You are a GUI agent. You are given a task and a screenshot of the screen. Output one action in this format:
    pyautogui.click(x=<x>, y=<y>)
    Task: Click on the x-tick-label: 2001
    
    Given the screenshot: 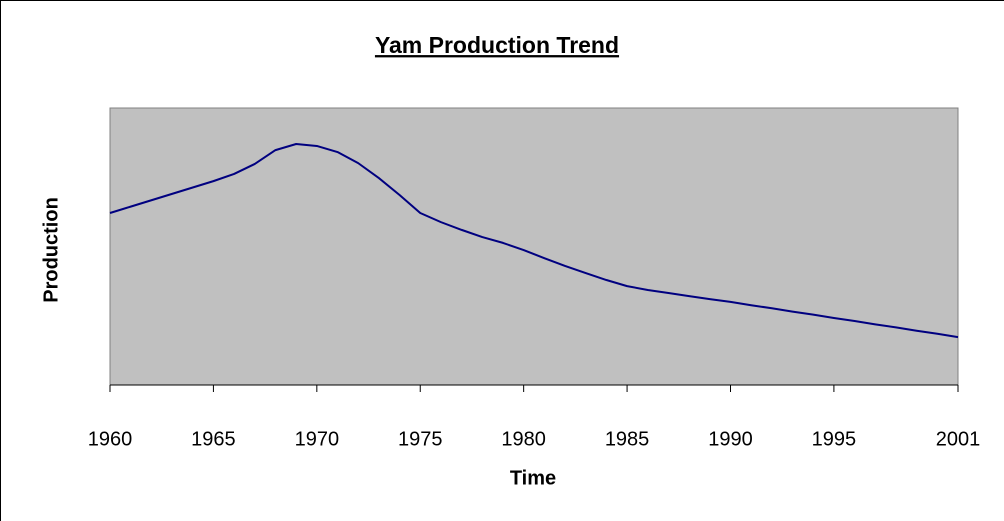 What is the action you would take?
    pyautogui.click(x=958, y=439)
    